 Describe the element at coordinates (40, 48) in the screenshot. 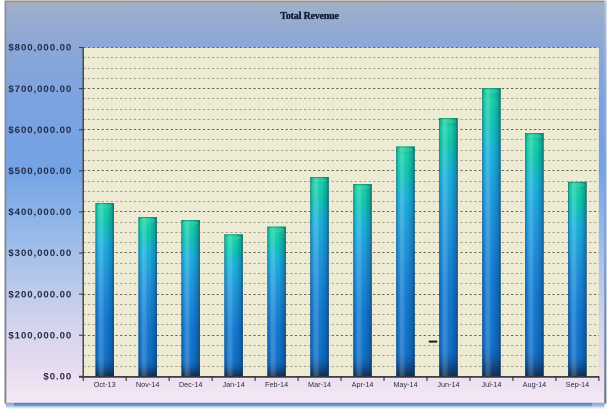

I see `svg-text: $800,000.00` at that location.